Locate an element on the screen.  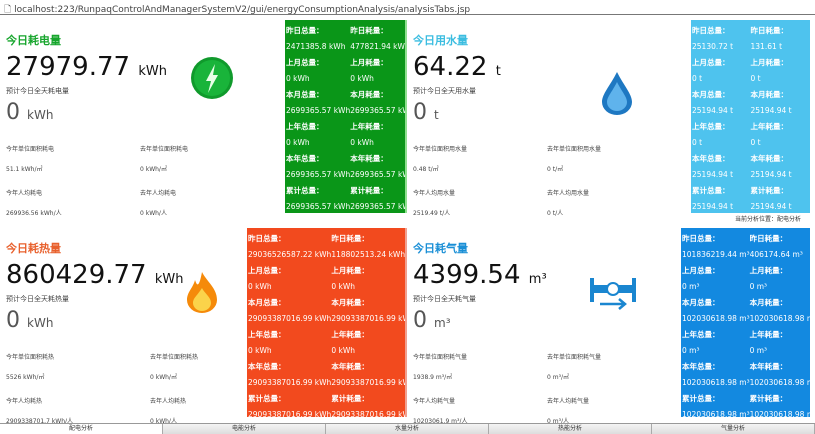
lightning-icon is located at coordinates (212, 80).